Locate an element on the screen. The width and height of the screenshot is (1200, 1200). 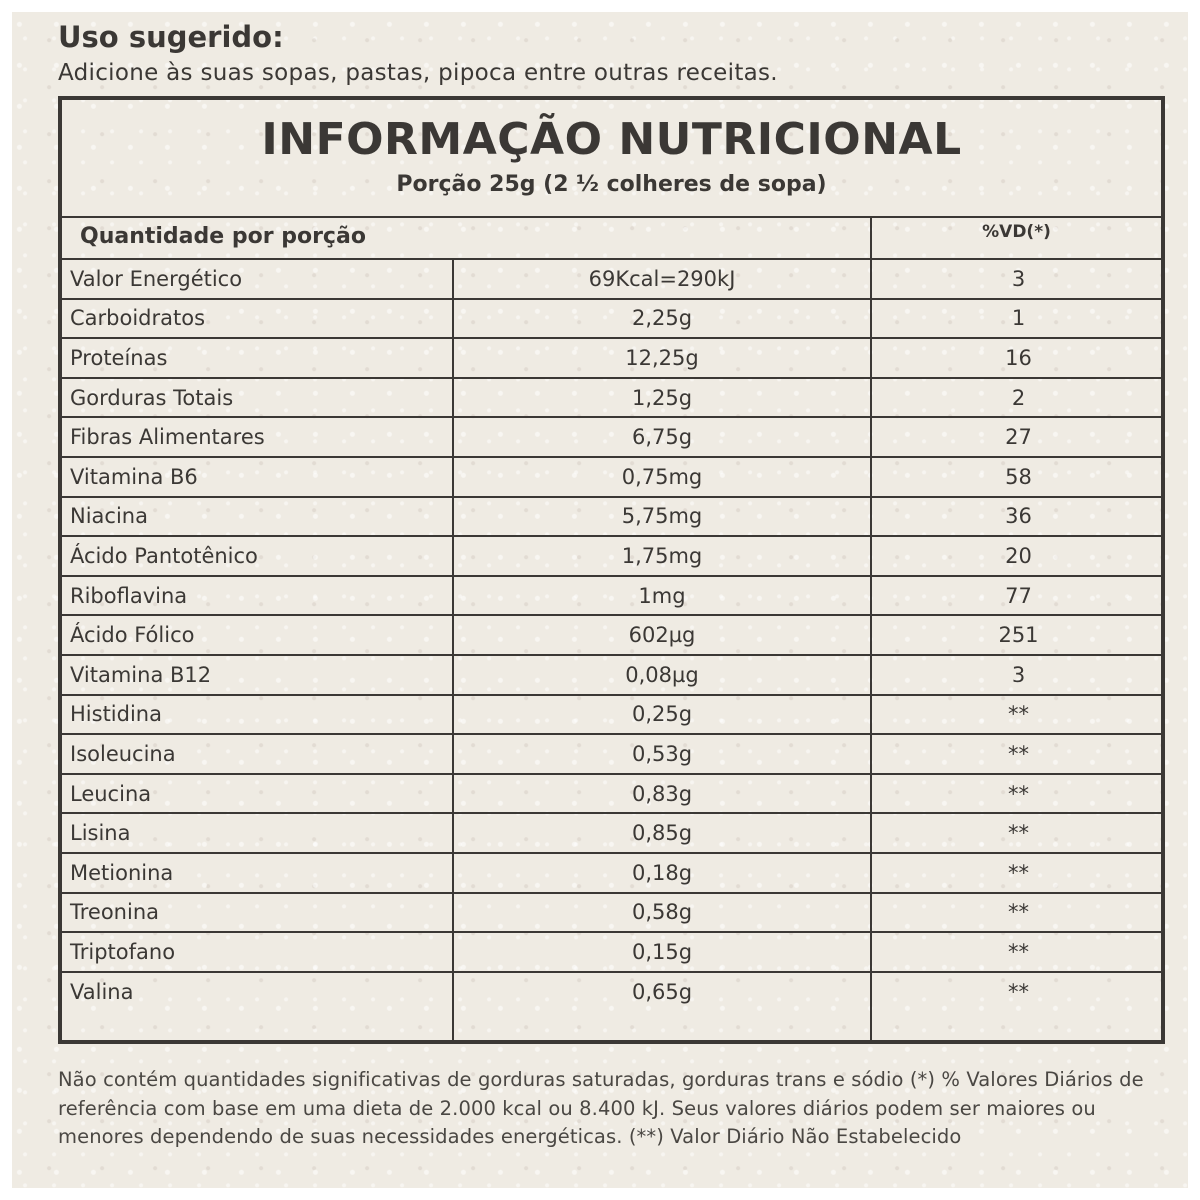
nutrient-amount: 0,75mg is located at coordinates (662, 476).